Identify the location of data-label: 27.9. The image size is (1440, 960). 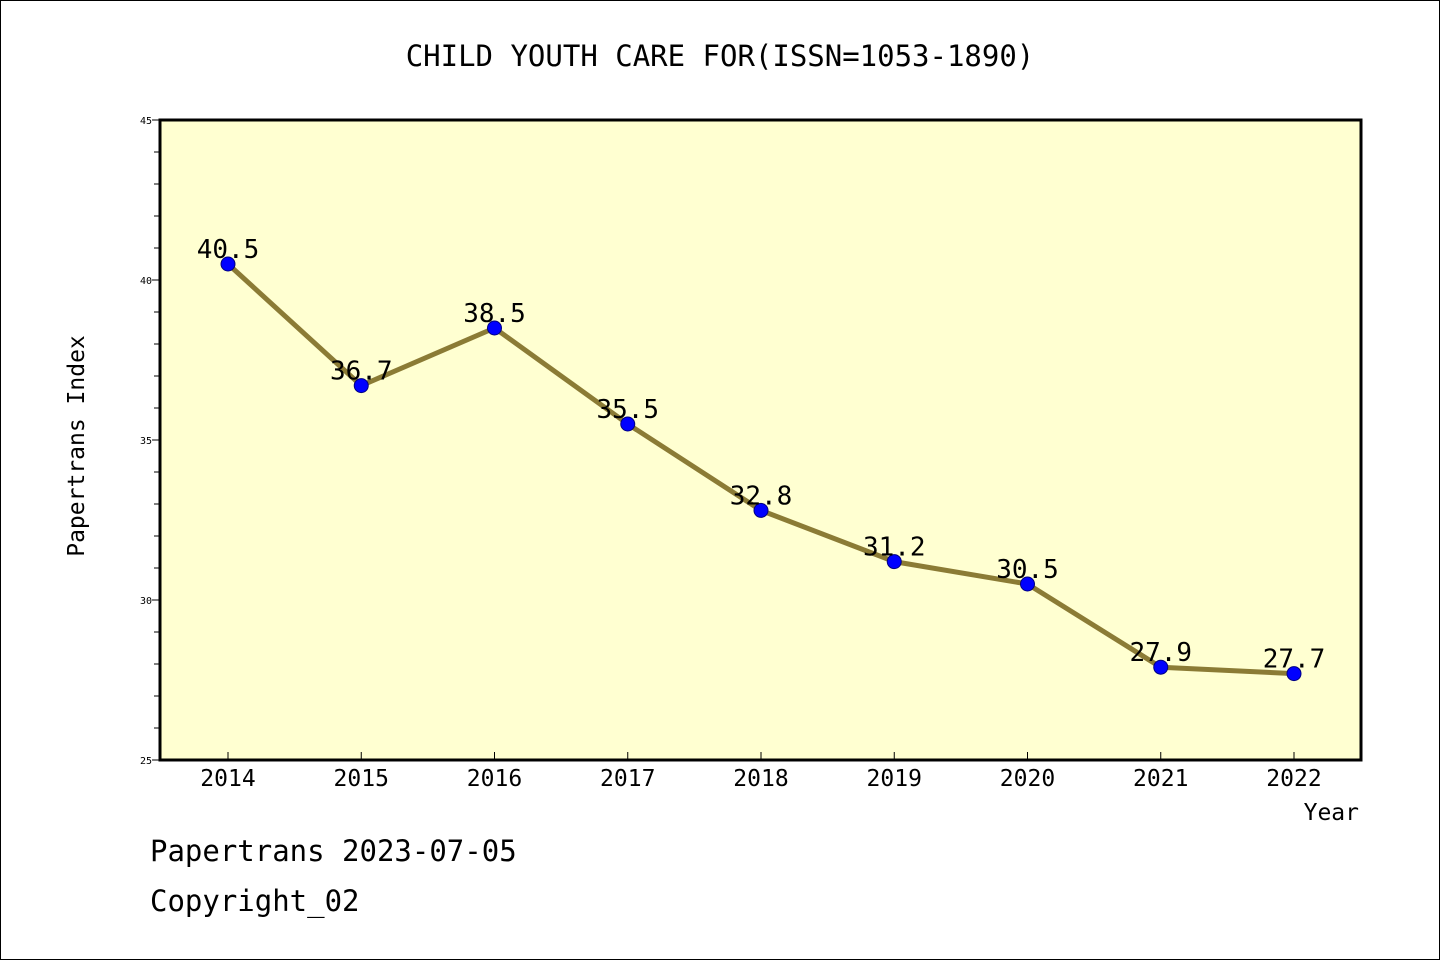
(1160, 653).